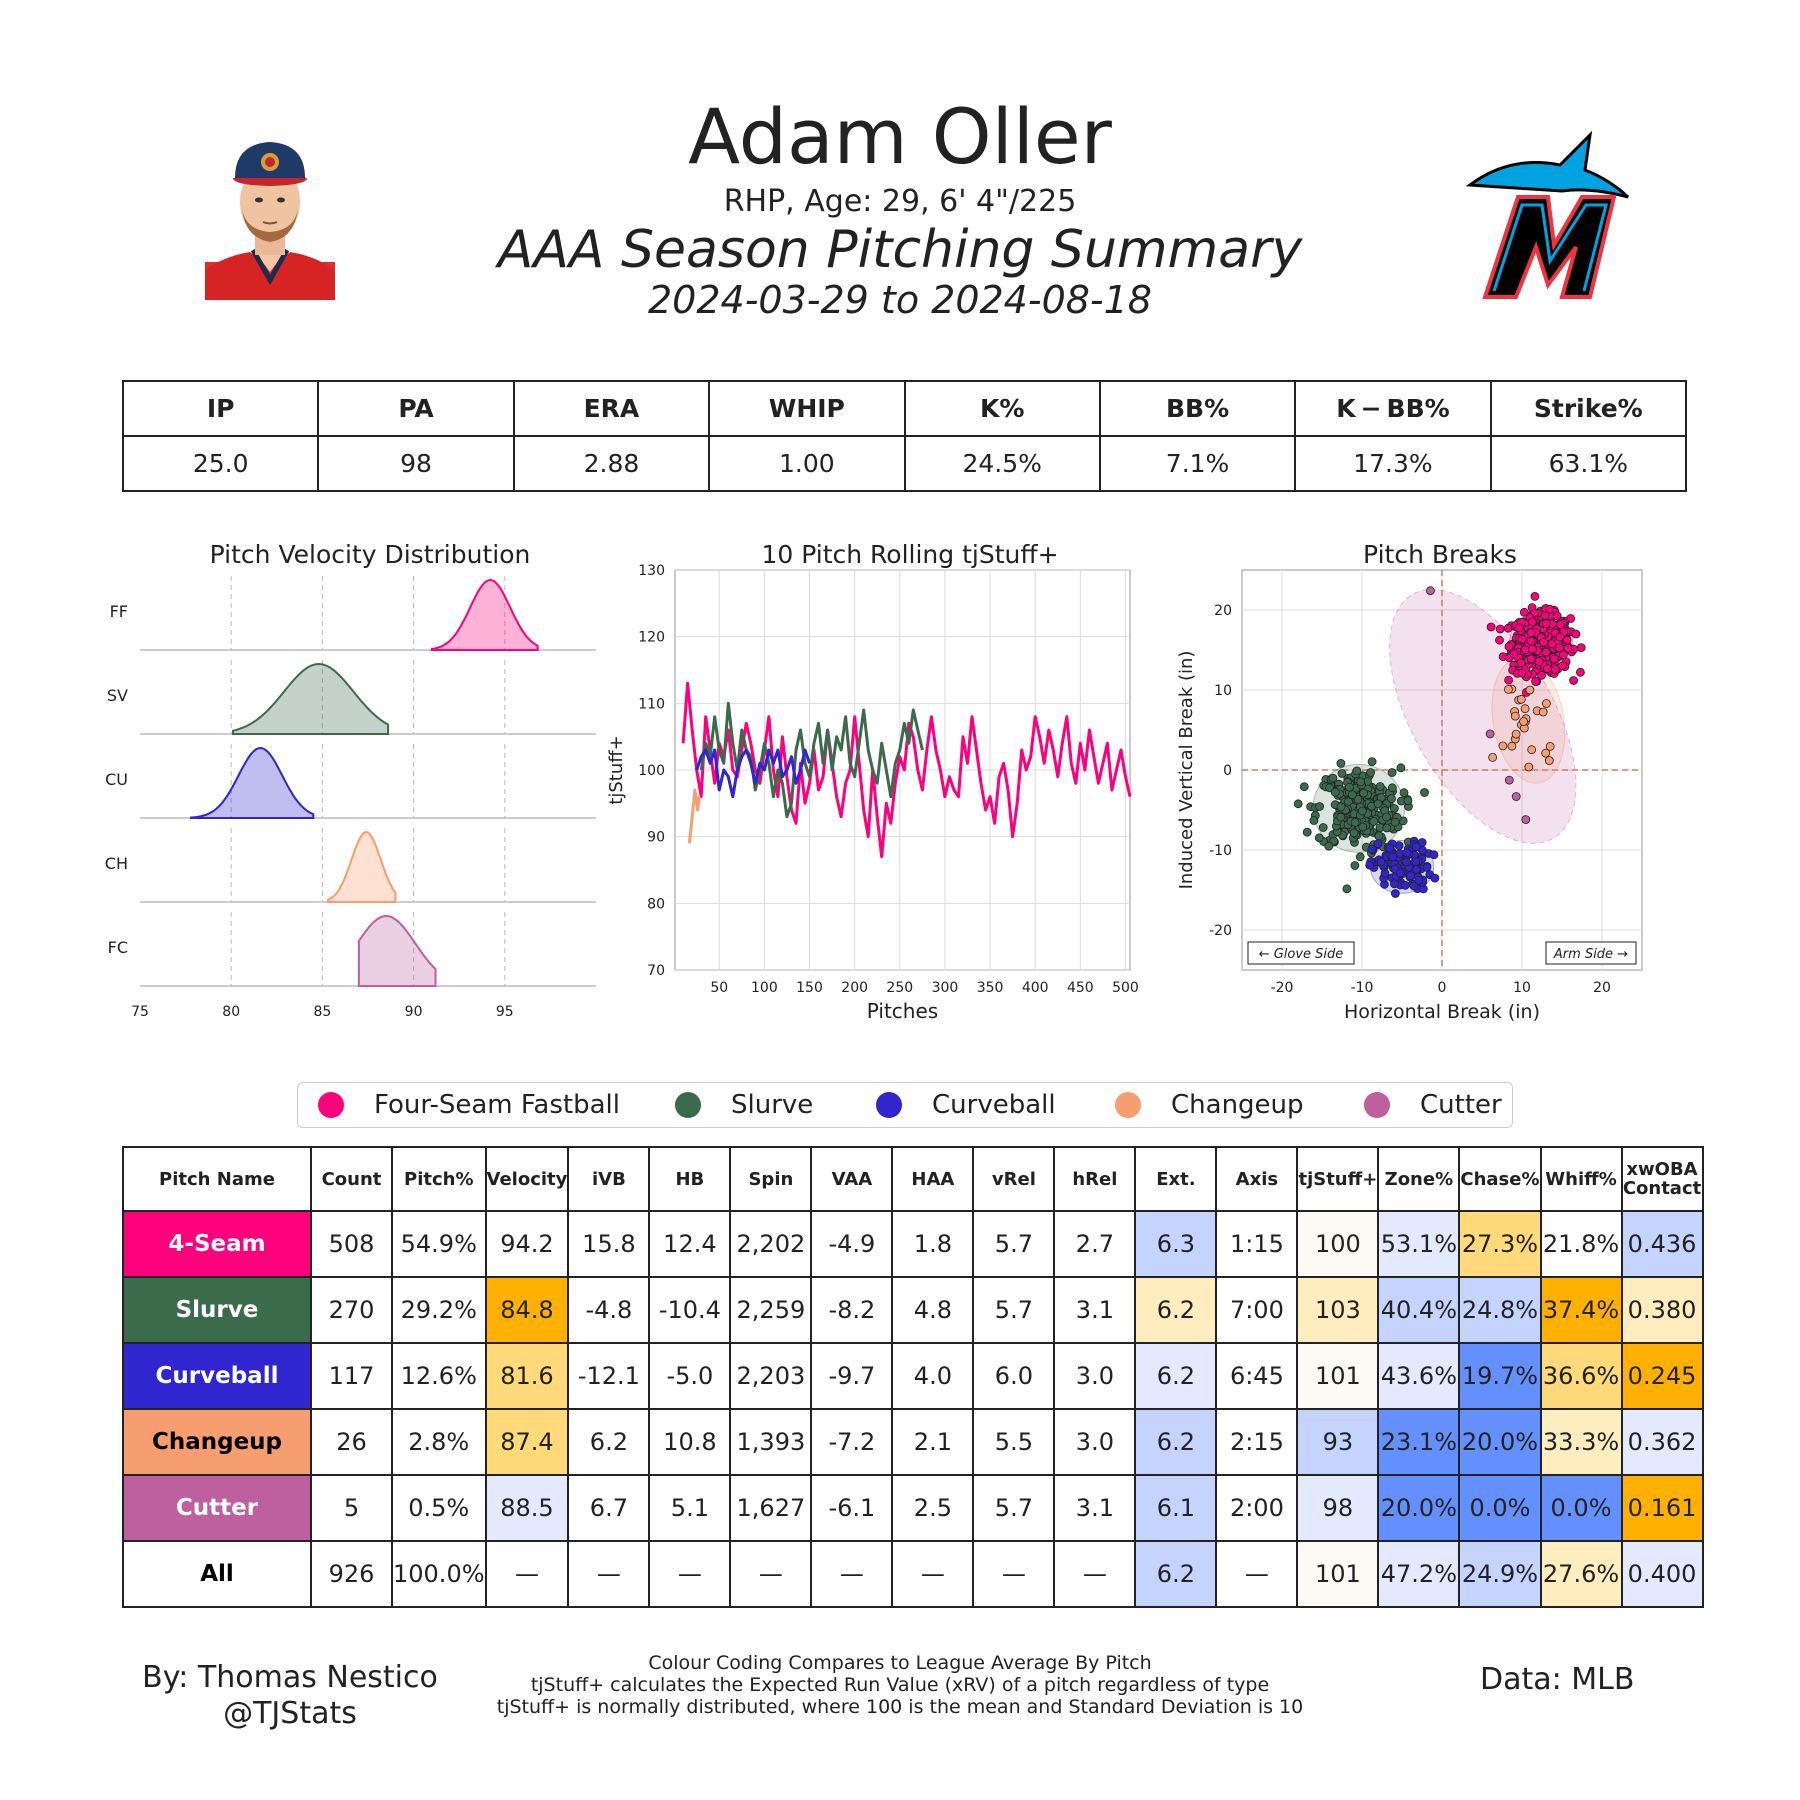 The height and width of the screenshot is (1800, 1800). Describe the element at coordinates (217, 1310) in the screenshot. I see `pitch-name-cell: Slurve` at that location.